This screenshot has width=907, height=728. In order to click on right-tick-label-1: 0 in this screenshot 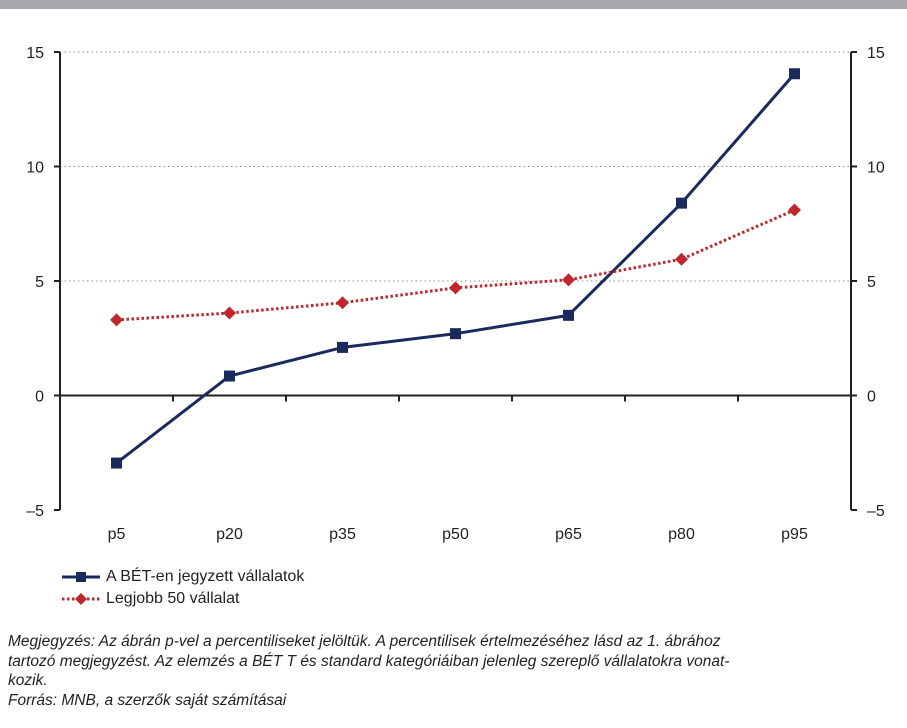, I will do `click(871, 397)`.